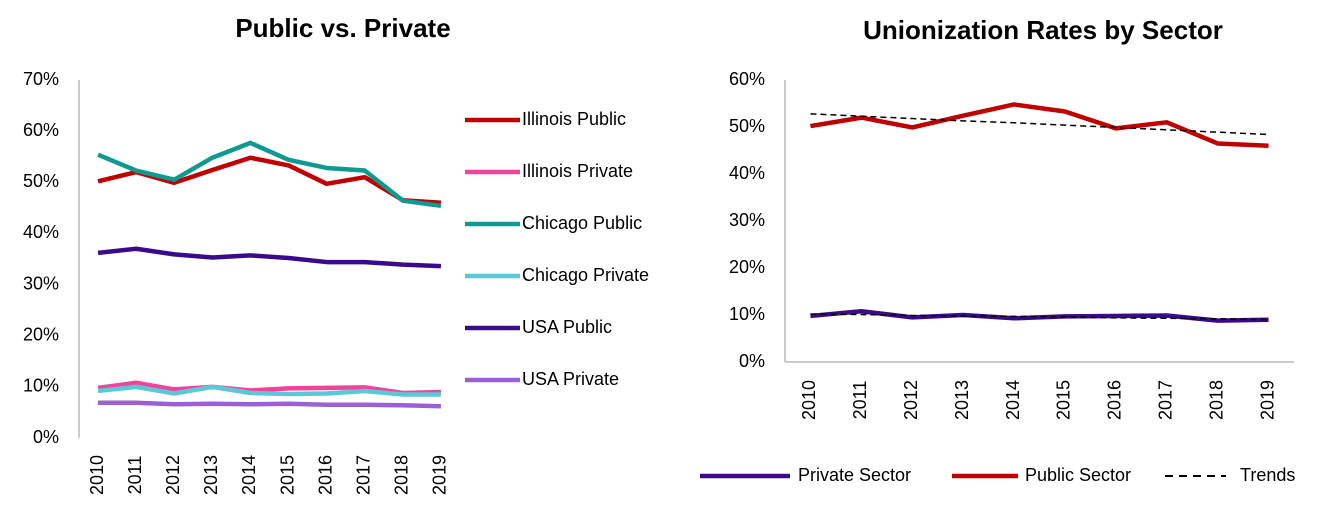 The height and width of the screenshot is (510, 1320). What do you see at coordinates (342, 28) in the screenshot?
I see `chart-title: Public vs. Private` at bounding box center [342, 28].